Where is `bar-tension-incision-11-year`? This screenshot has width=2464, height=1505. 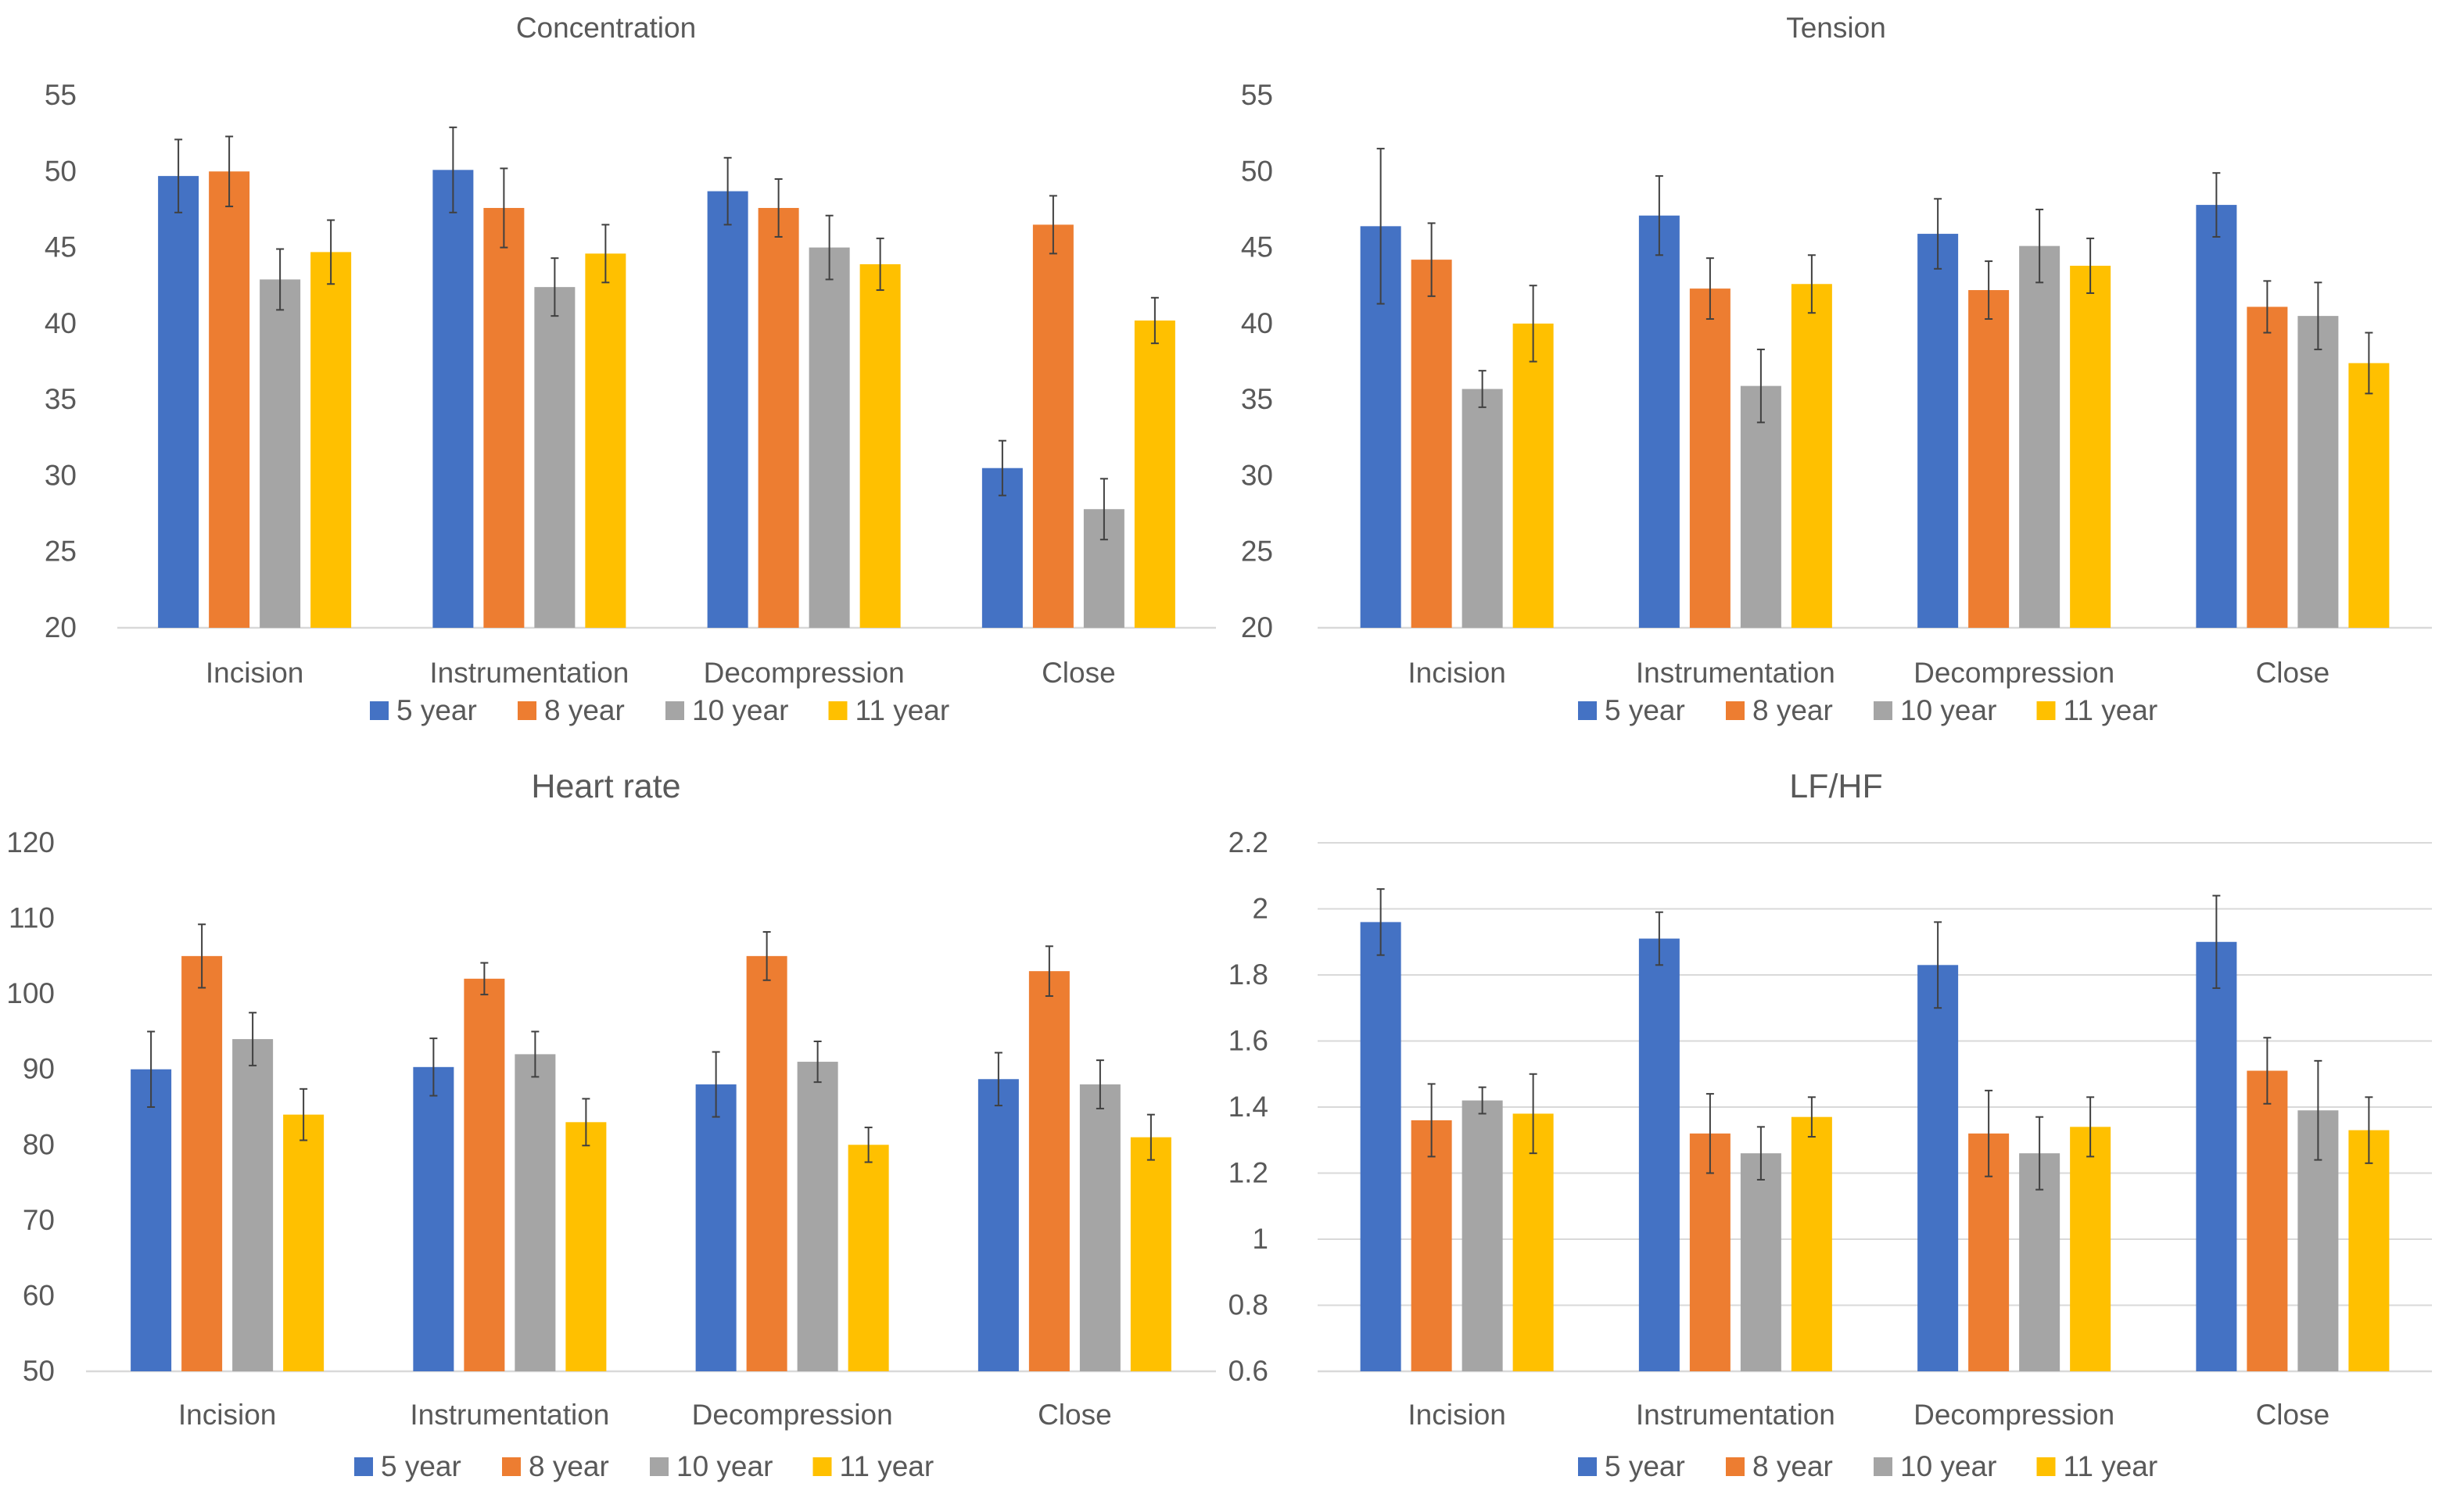 bar-tension-incision-11-year is located at coordinates (1533, 476).